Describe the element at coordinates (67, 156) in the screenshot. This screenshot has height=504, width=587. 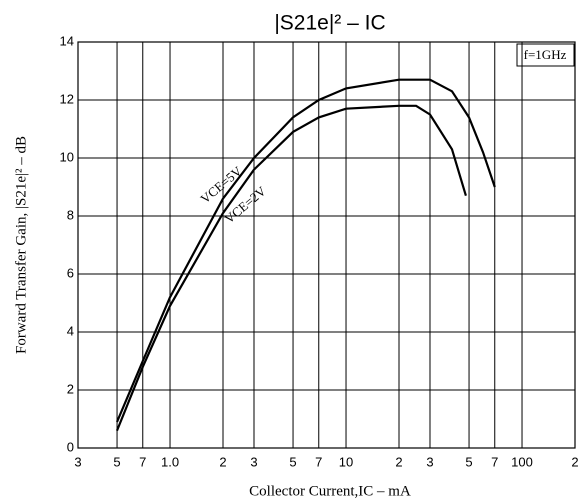
I see `y-tick-label: 10` at that location.